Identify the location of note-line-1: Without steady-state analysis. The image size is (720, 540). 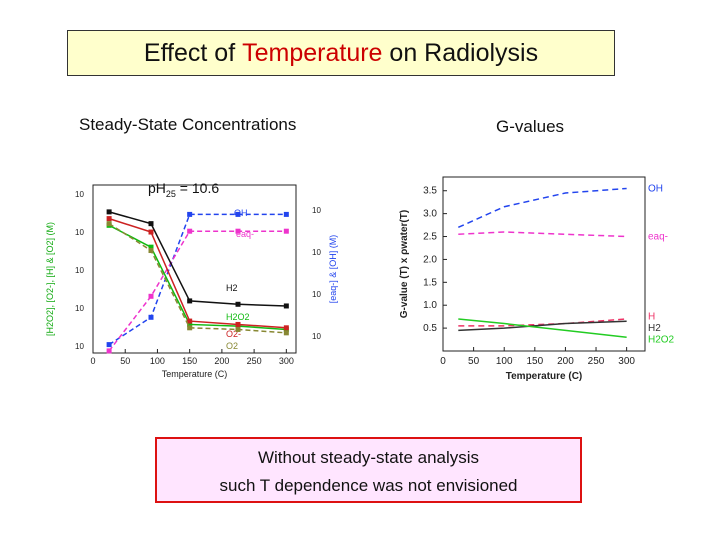
(368, 457).